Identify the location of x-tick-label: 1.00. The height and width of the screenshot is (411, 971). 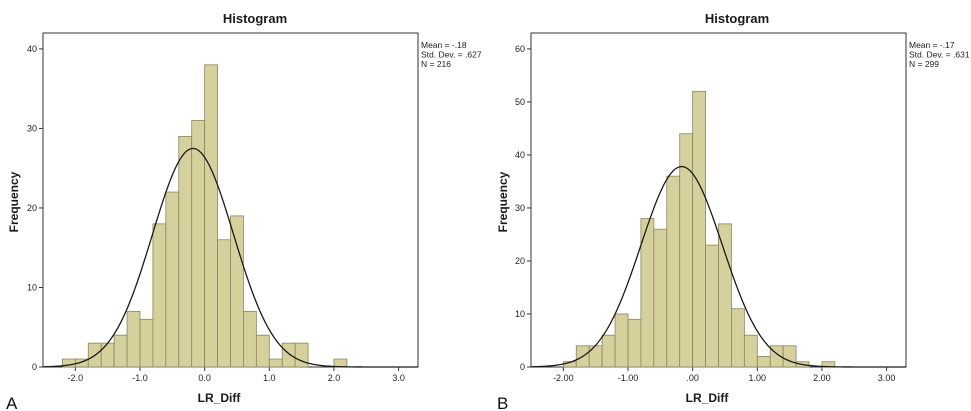
(758, 378).